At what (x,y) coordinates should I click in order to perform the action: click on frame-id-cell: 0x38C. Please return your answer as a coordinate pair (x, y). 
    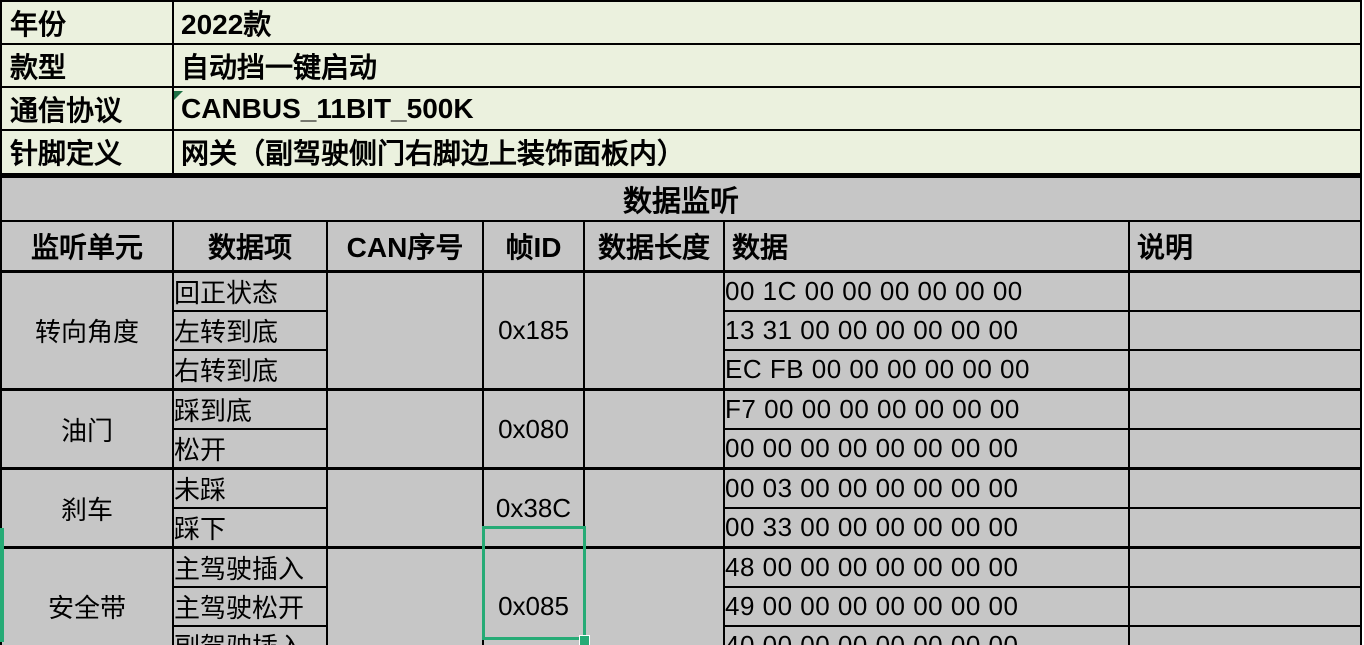
    Looking at the image, I should click on (533, 508).